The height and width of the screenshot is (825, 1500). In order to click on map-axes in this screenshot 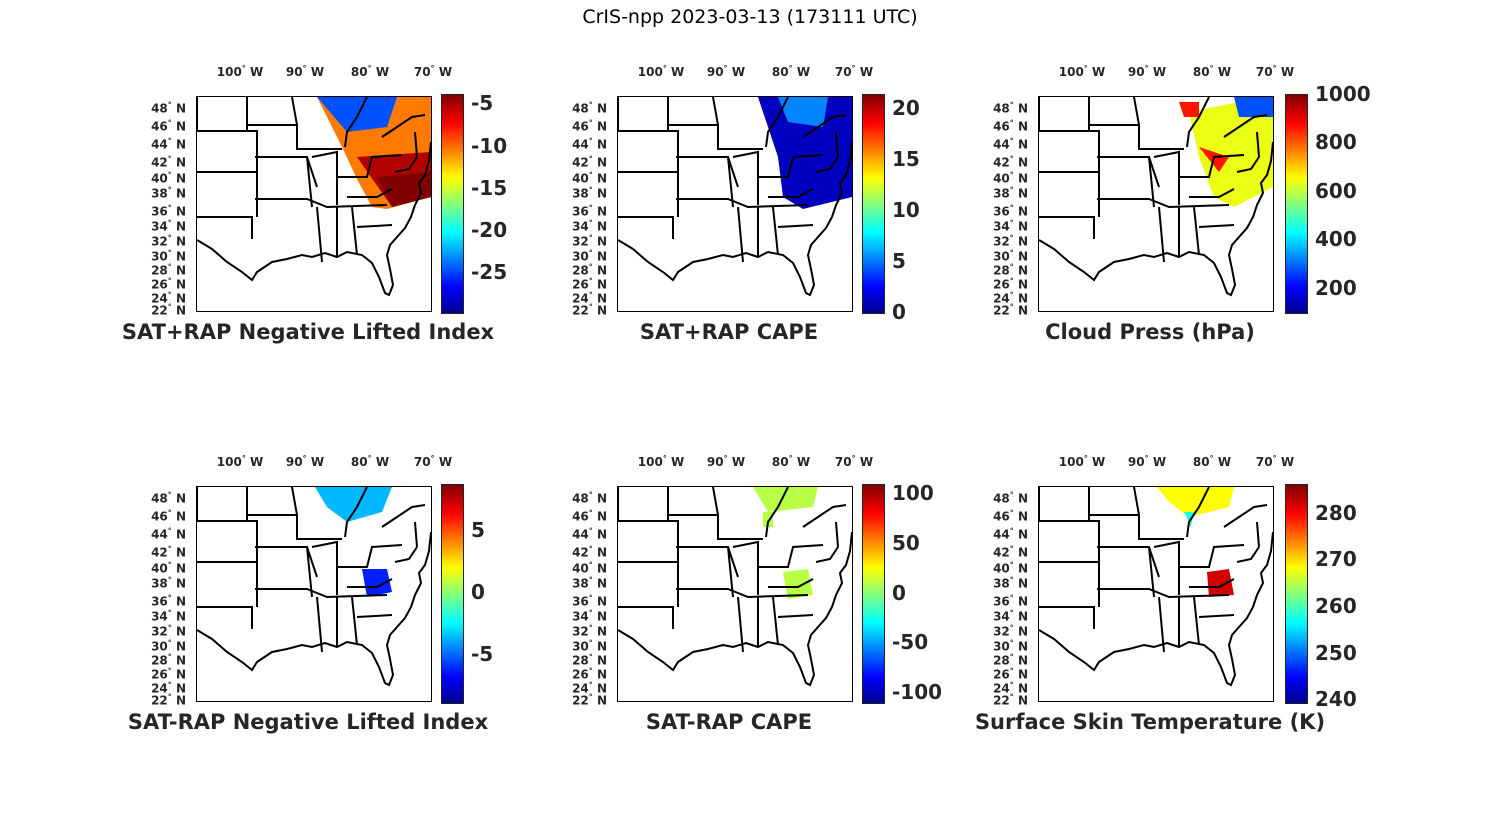, I will do `click(1156, 594)`.